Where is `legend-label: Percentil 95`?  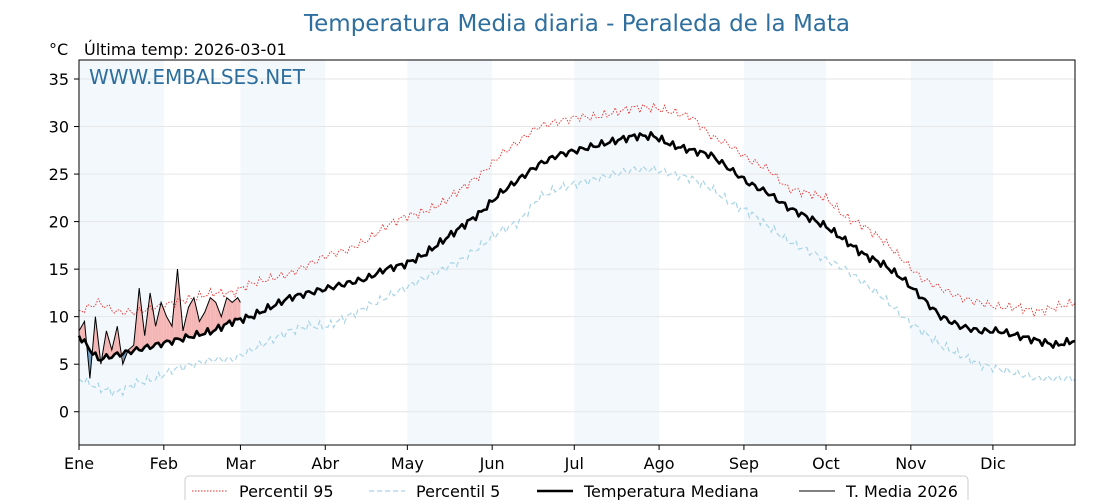
legend-label: Percentil 95 is located at coordinates (286, 491).